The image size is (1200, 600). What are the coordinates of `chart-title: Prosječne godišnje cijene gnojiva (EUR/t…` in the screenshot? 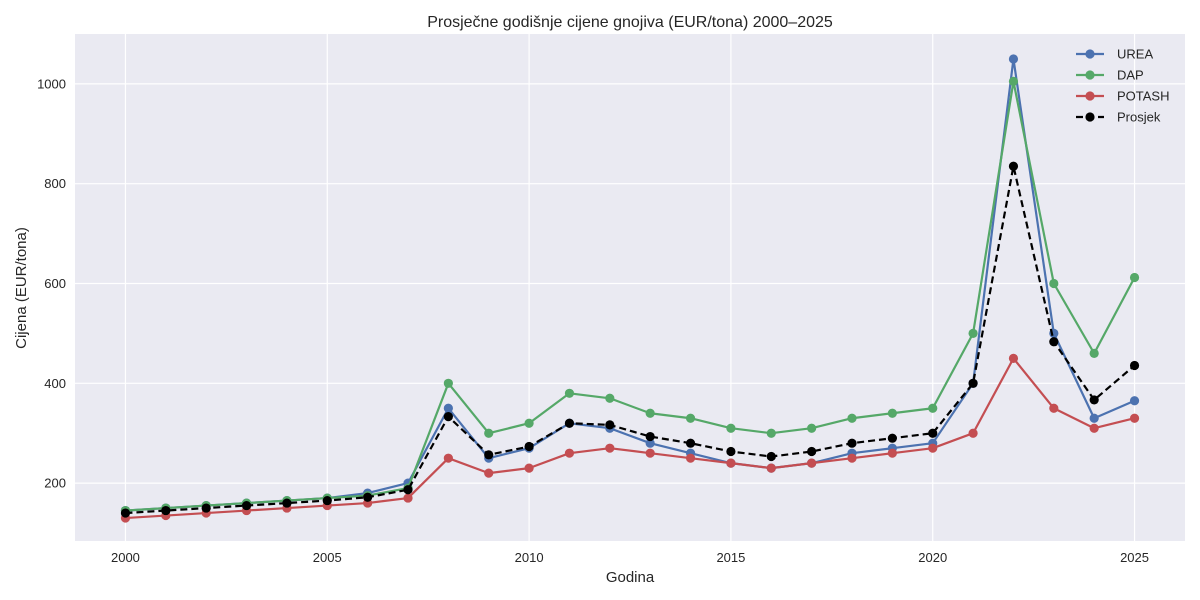 It's located at (630, 22).